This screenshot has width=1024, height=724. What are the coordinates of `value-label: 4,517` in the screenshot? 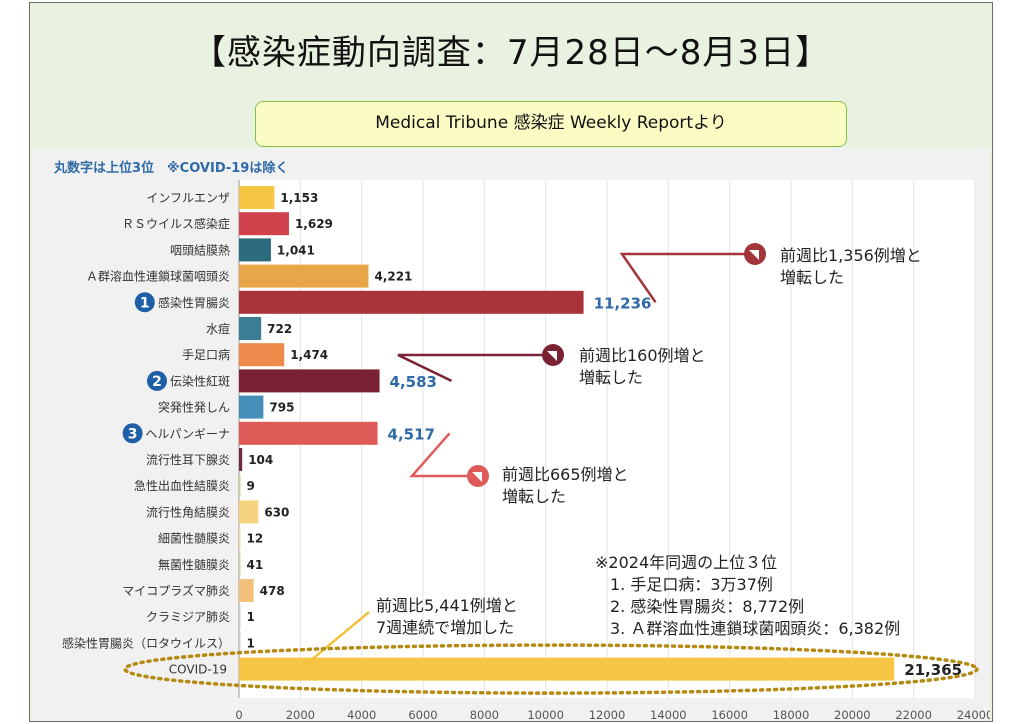 It's located at (411, 434).